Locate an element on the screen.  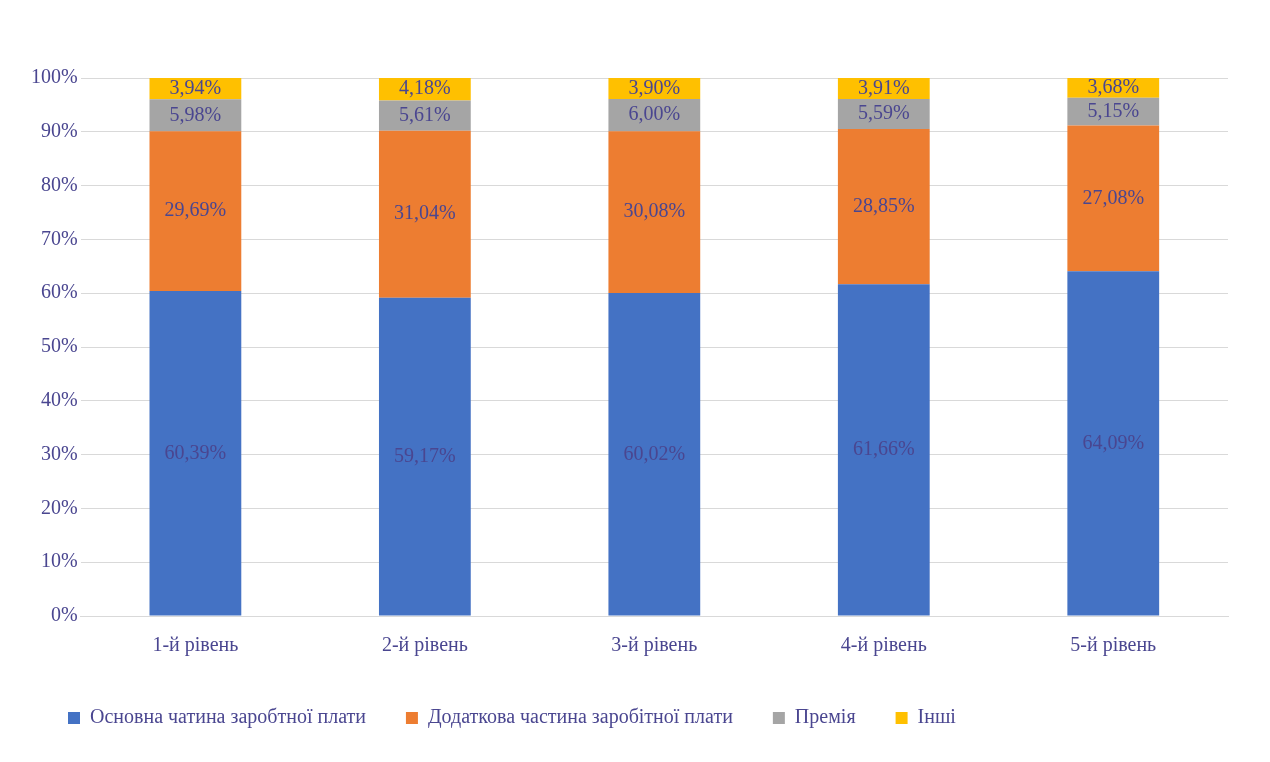
data-label: 29,69% is located at coordinates (195, 209).